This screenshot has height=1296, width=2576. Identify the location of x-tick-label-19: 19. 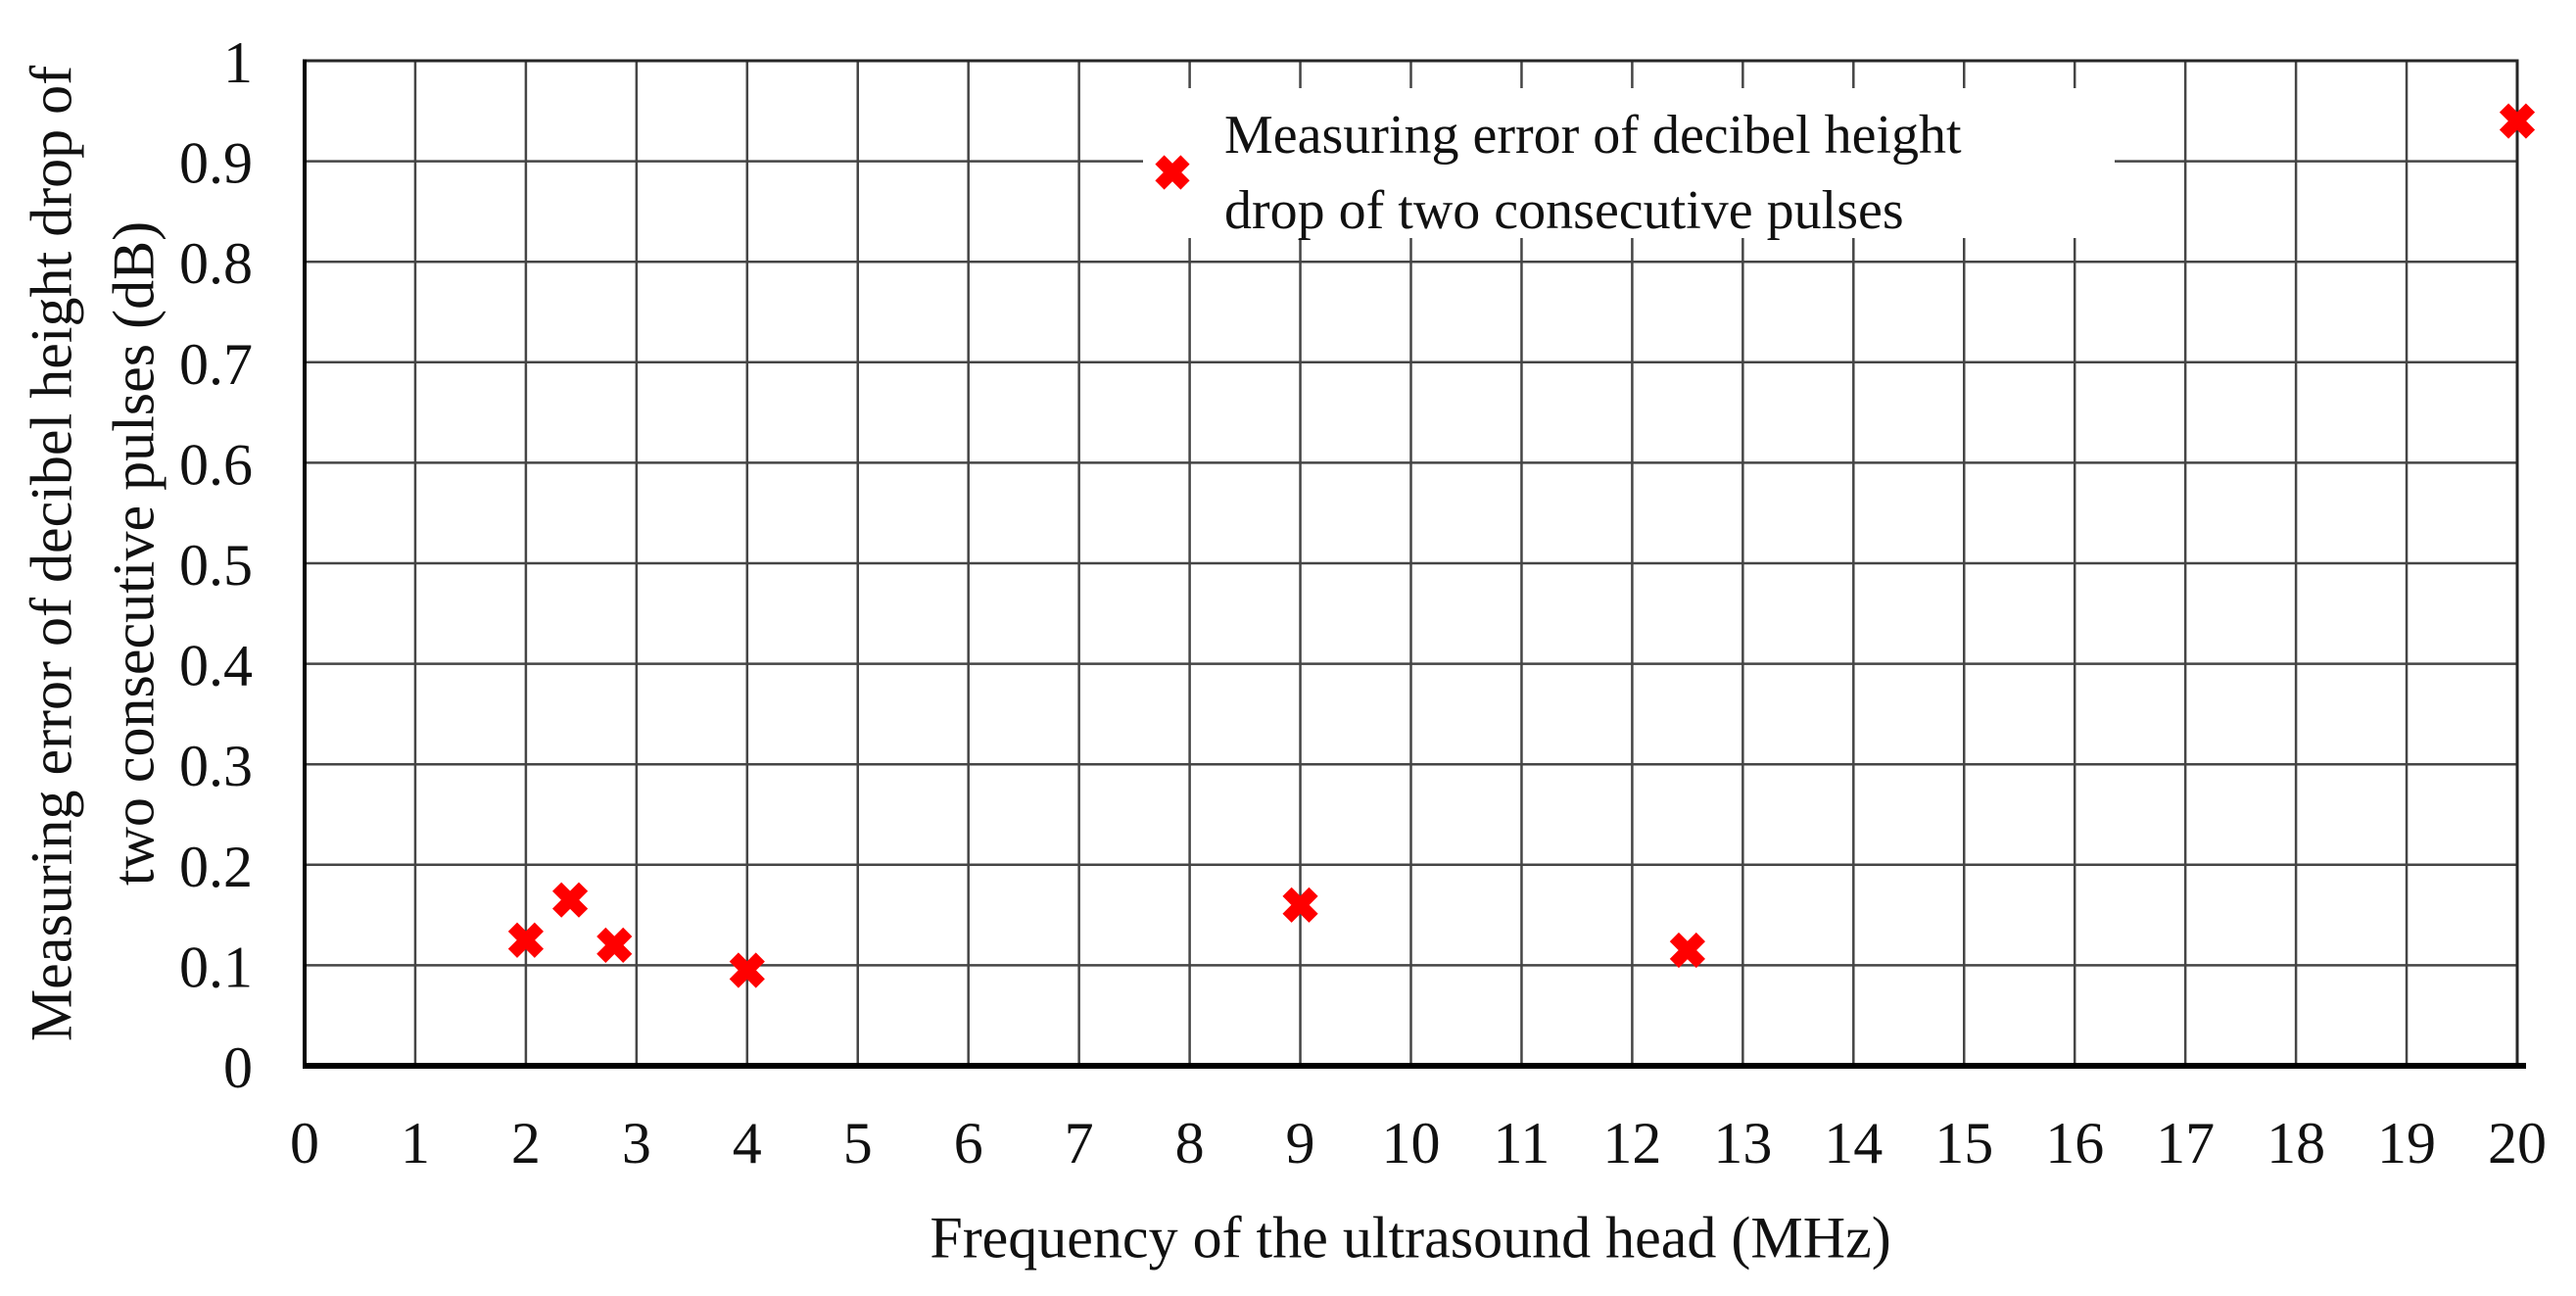
(2406, 1143).